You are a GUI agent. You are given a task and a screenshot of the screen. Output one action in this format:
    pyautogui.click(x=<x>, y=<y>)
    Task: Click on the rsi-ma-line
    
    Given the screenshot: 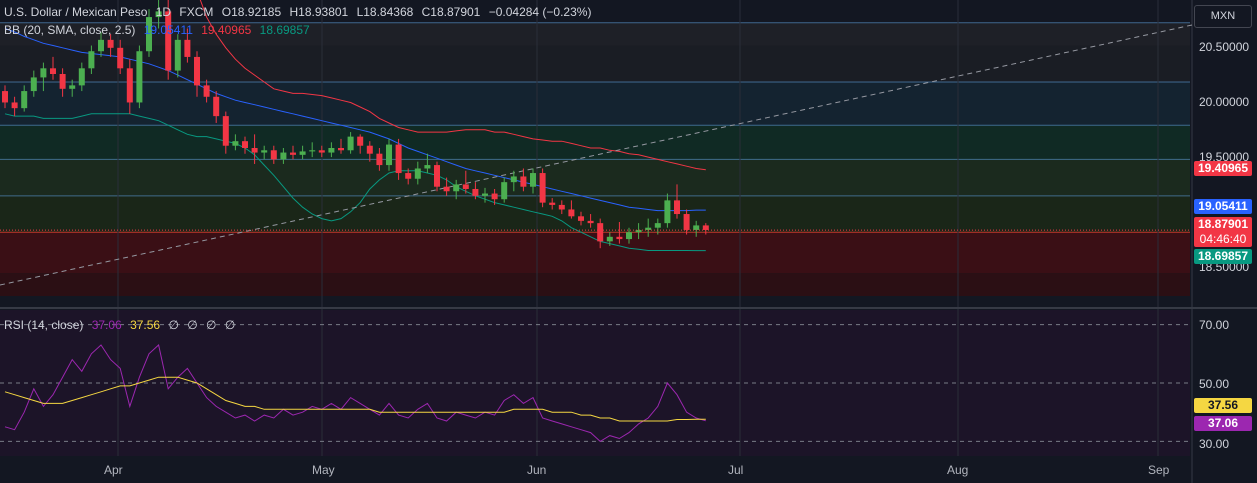 What is the action you would take?
    pyautogui.click(x=355, y=399)
    